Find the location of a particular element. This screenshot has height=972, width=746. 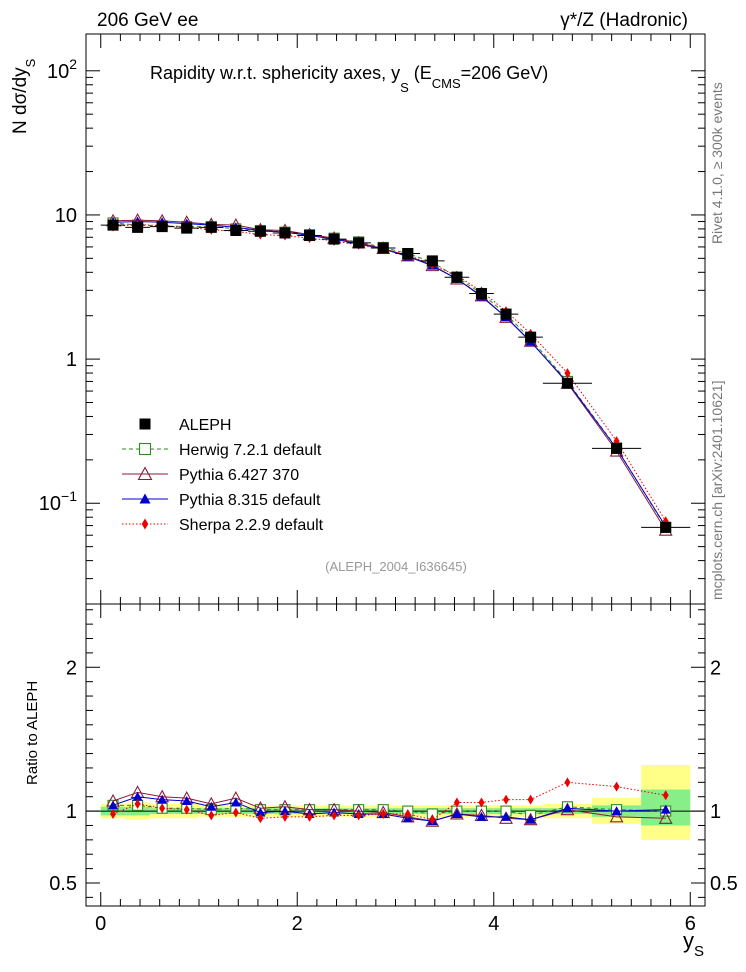

y-tick-label-main: 10² is located at coordinates (62, 69).